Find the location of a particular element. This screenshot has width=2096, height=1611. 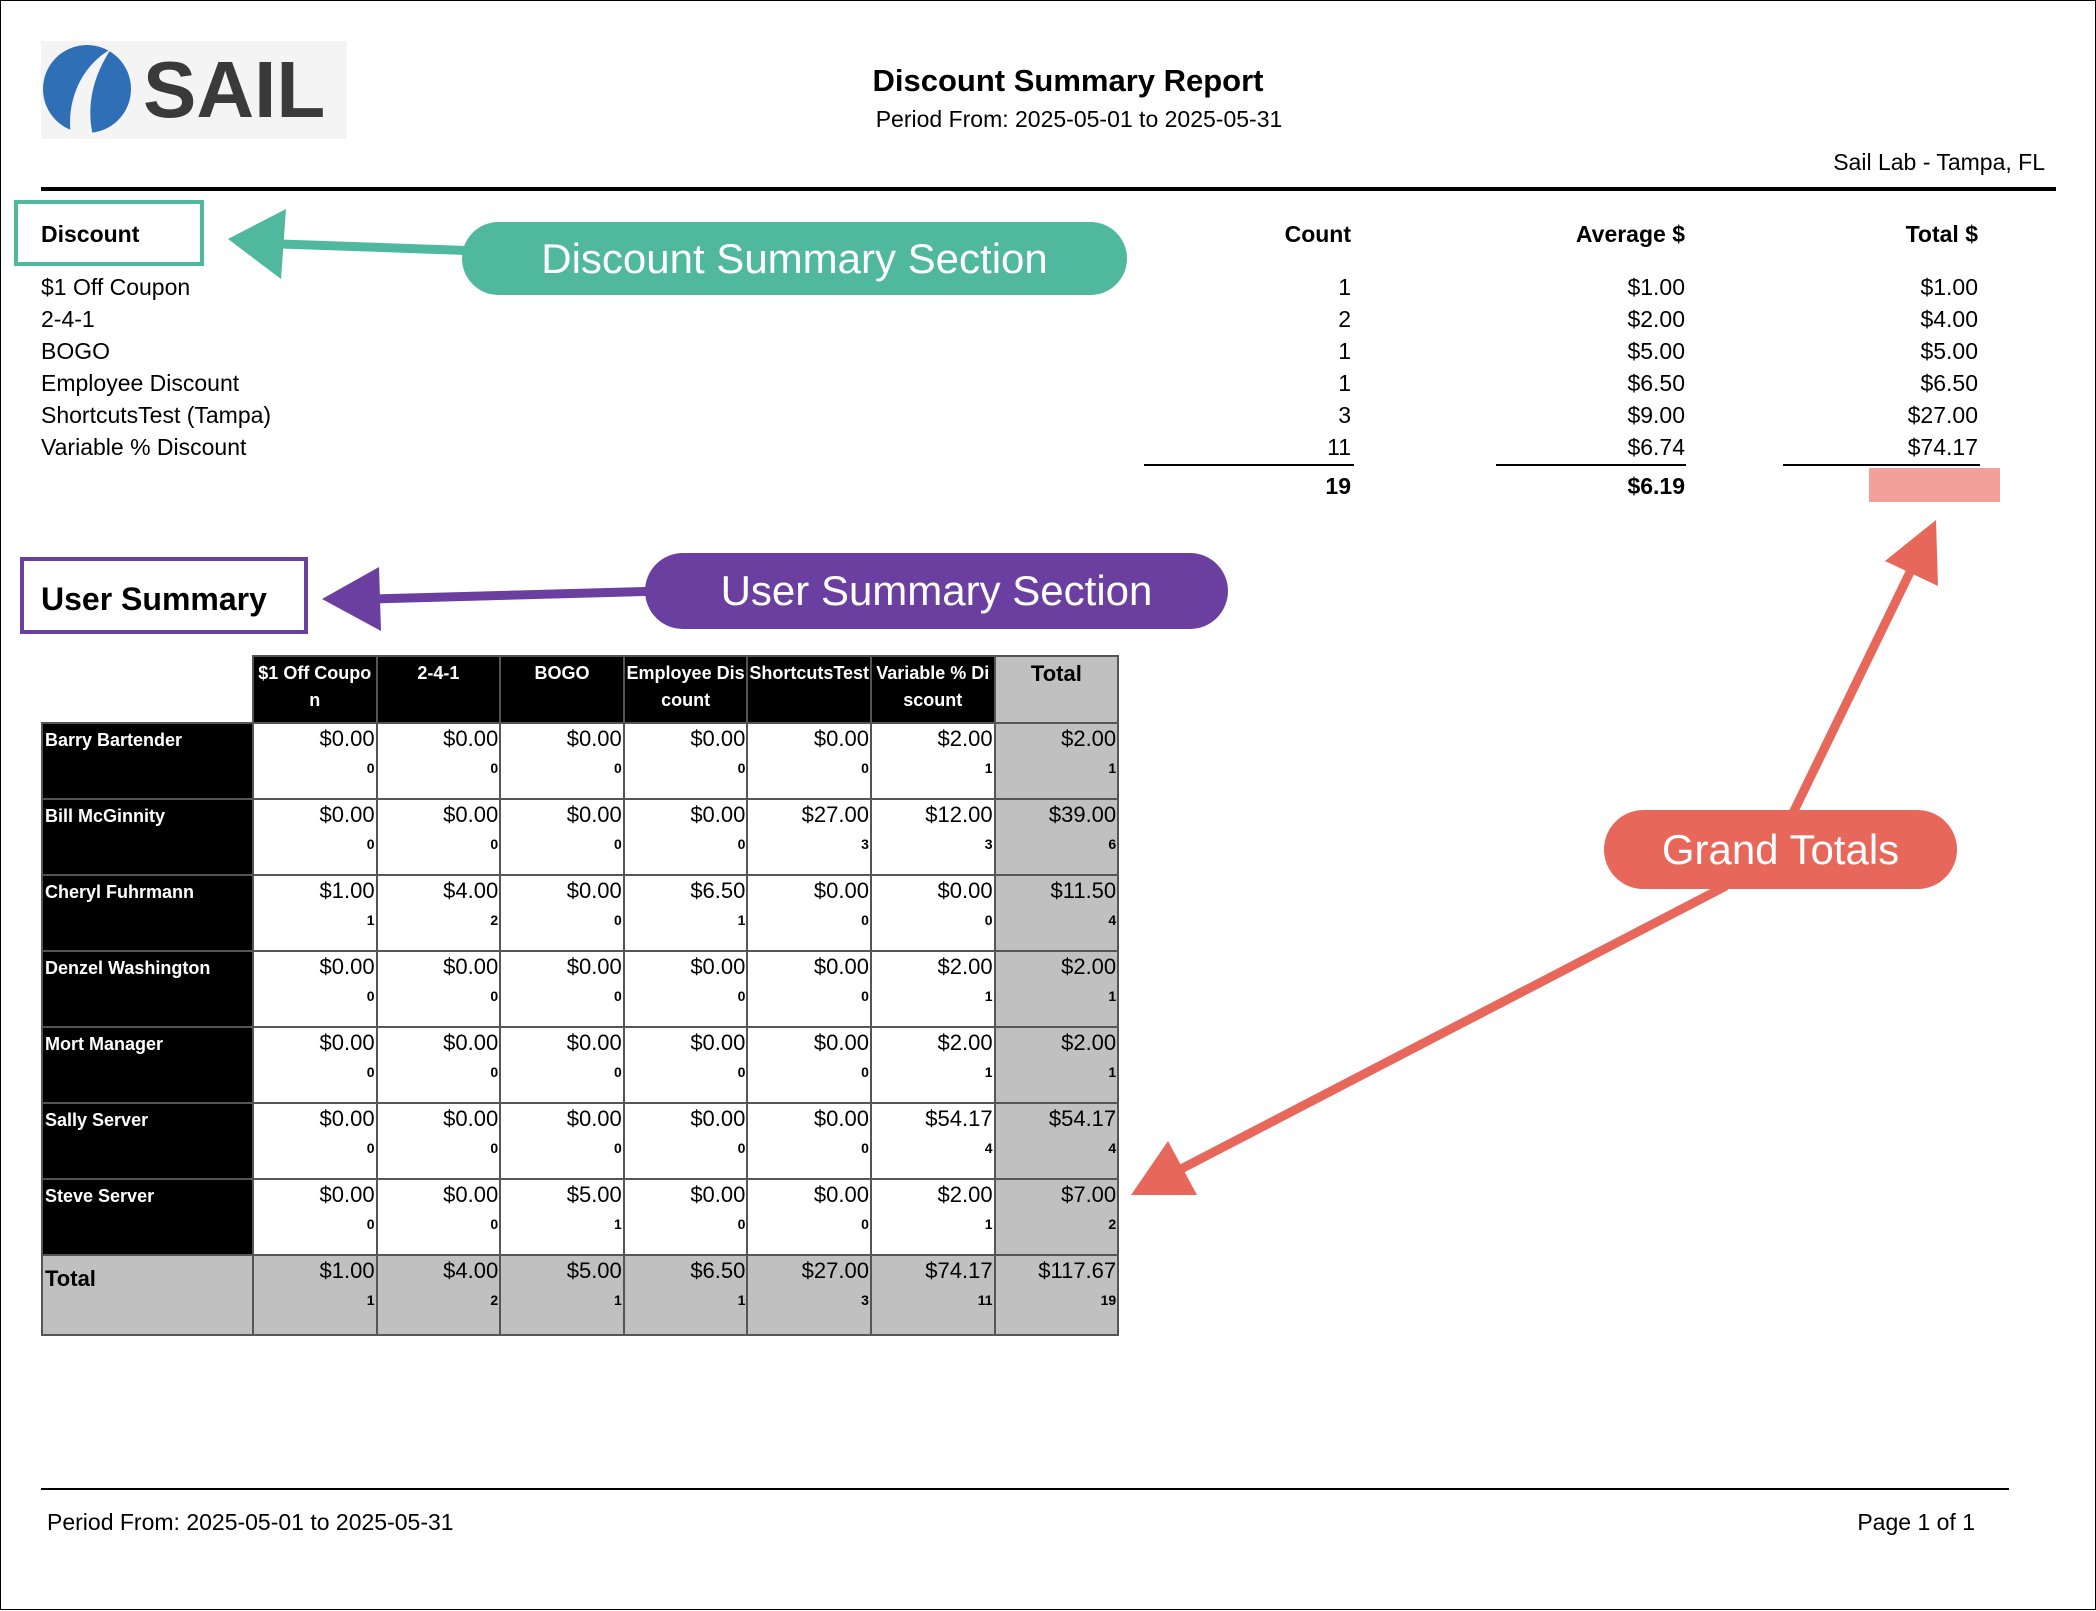

discount-value: $6.50 is located at coordinates (1656, 383).